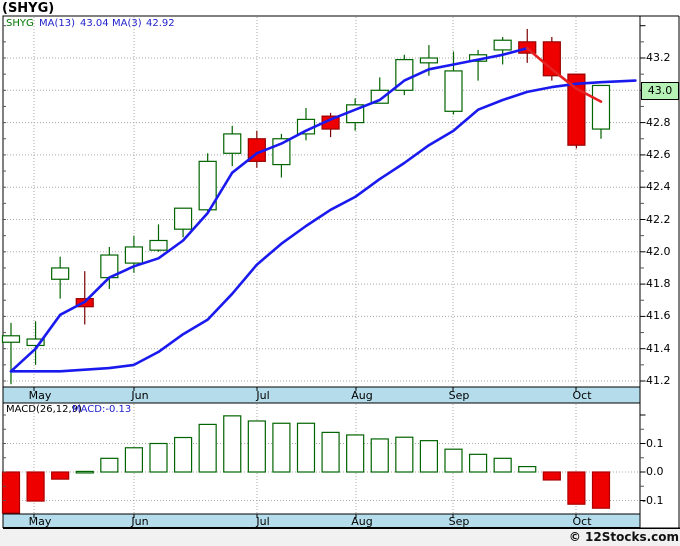  I want to click on month-label-bottom-May: May, so click(40, 521).